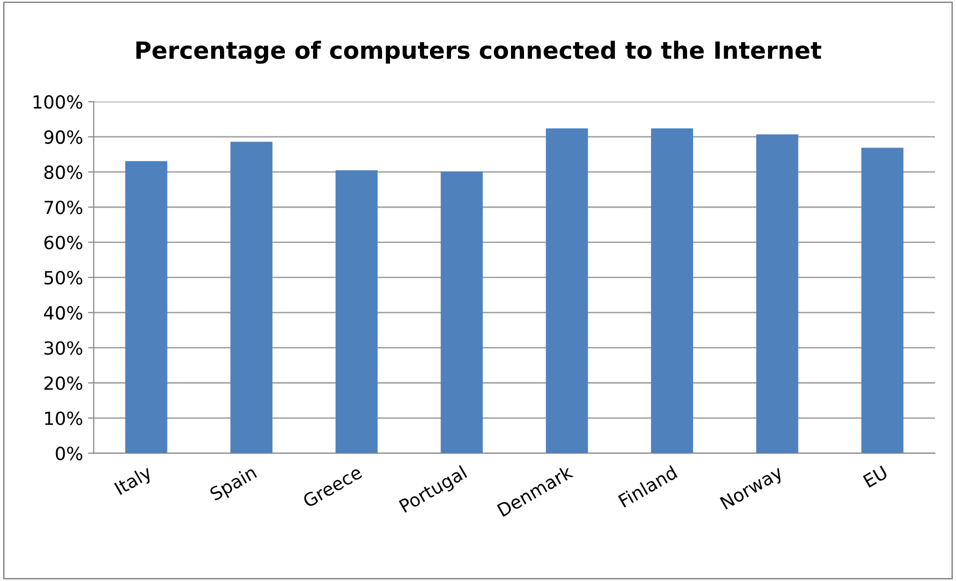  Describe the element at coordinates (134, 481) in the screenshot. I see `x-tick-label: Italy` at that location.